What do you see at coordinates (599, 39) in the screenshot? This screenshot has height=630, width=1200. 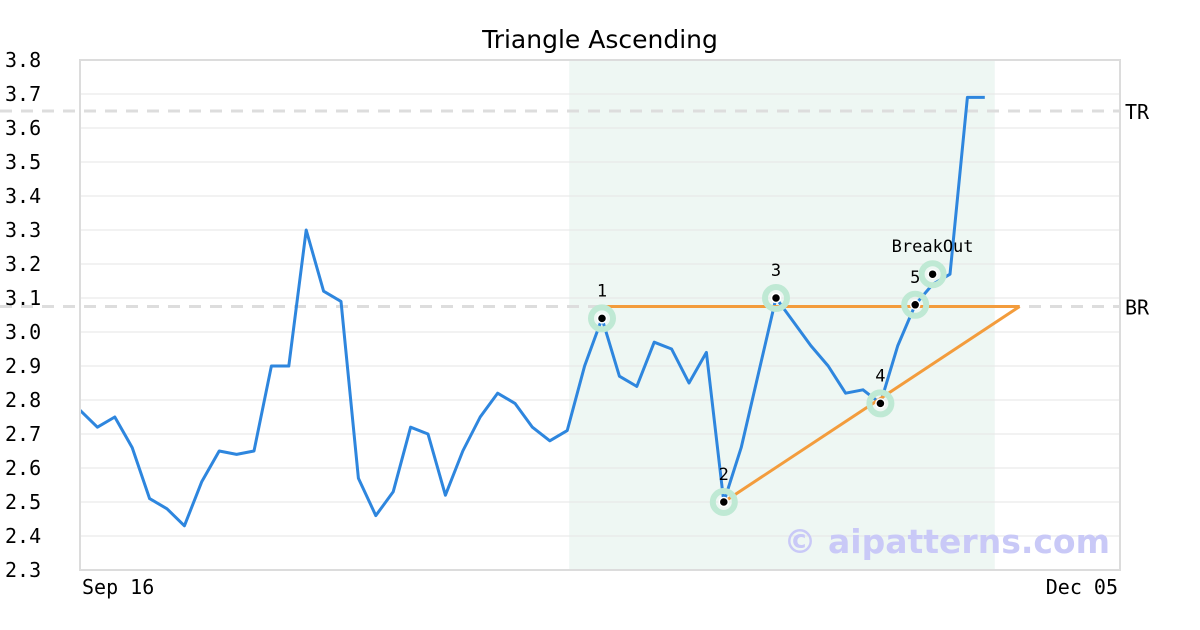 I see `chart-title: Triangle Ascending` at bounding box center [599, 39].